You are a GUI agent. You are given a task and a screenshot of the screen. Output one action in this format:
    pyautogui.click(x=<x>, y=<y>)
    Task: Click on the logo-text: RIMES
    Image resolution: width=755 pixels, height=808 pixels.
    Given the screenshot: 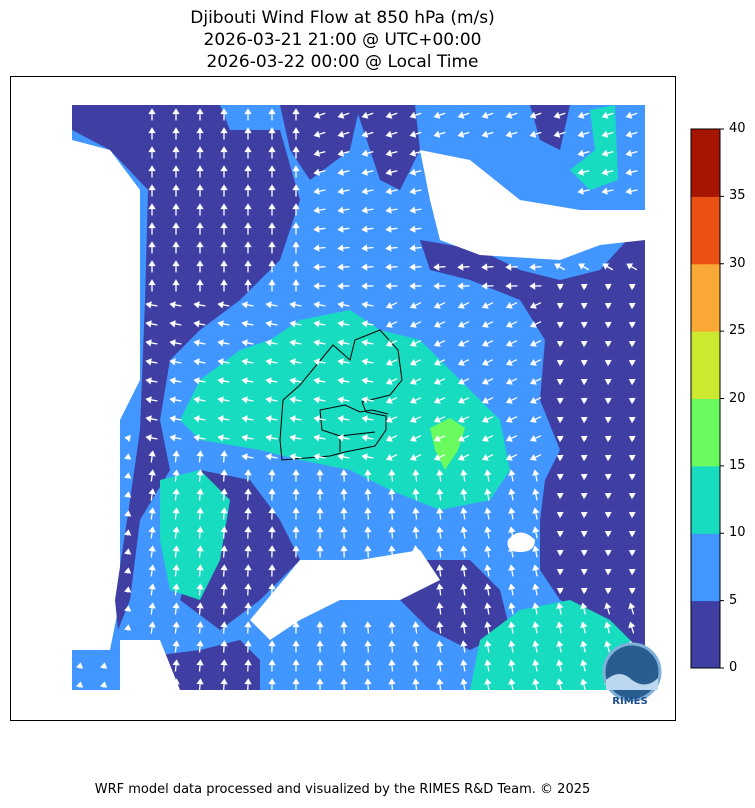 What is the action you would take?
    pyautogui.click(x=629, y=701)
    